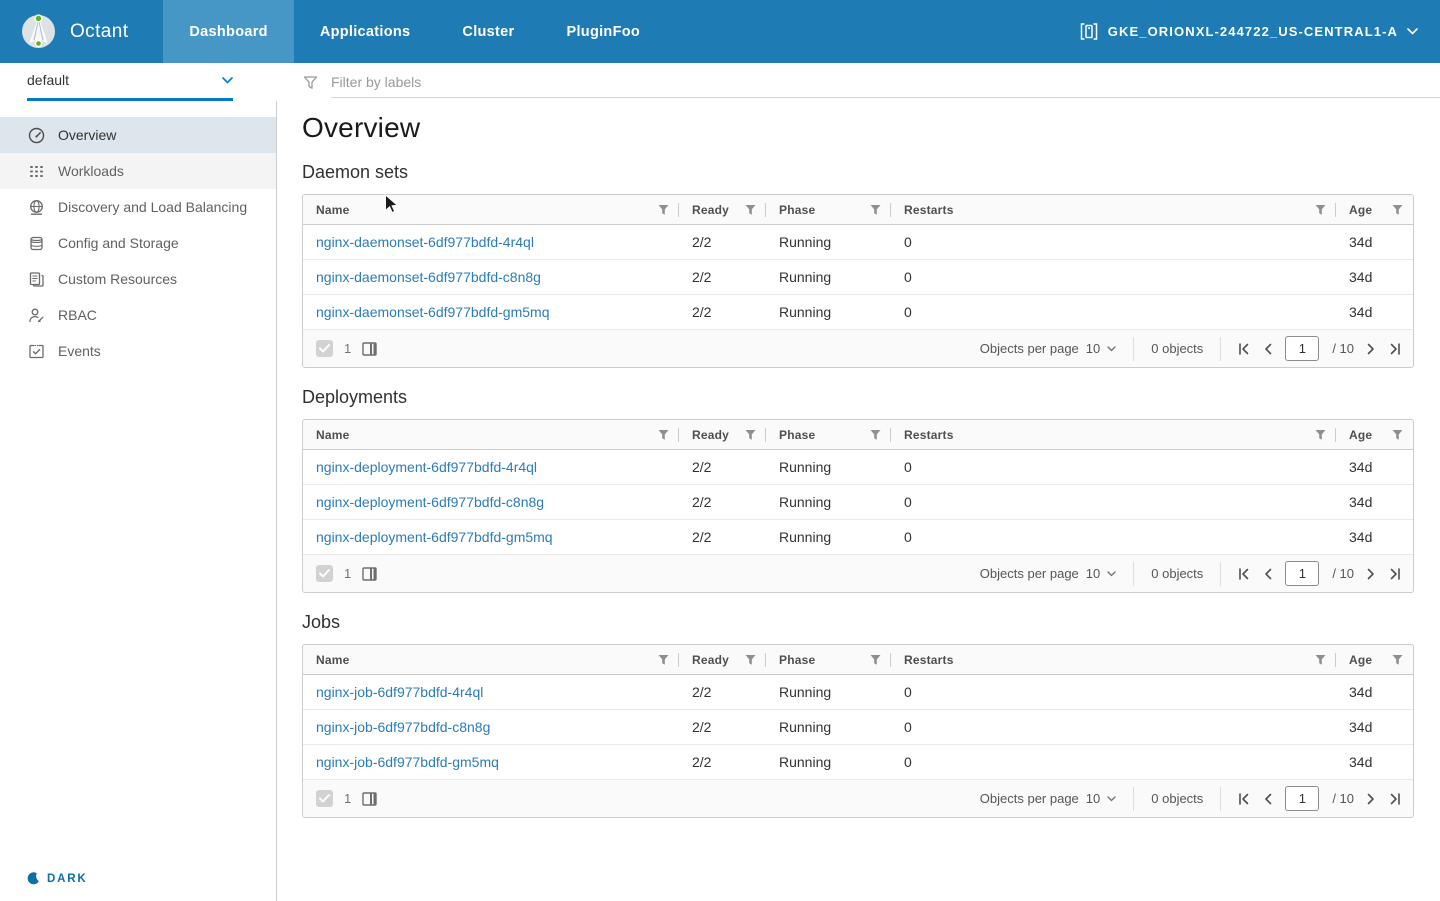 This screenshot has height=901, width=1440. Describe the element at coordinates (430, 502) in the screenshot. I see `resource-link: nginx-deployment-6df977bdfd-c8n8g` at that location.